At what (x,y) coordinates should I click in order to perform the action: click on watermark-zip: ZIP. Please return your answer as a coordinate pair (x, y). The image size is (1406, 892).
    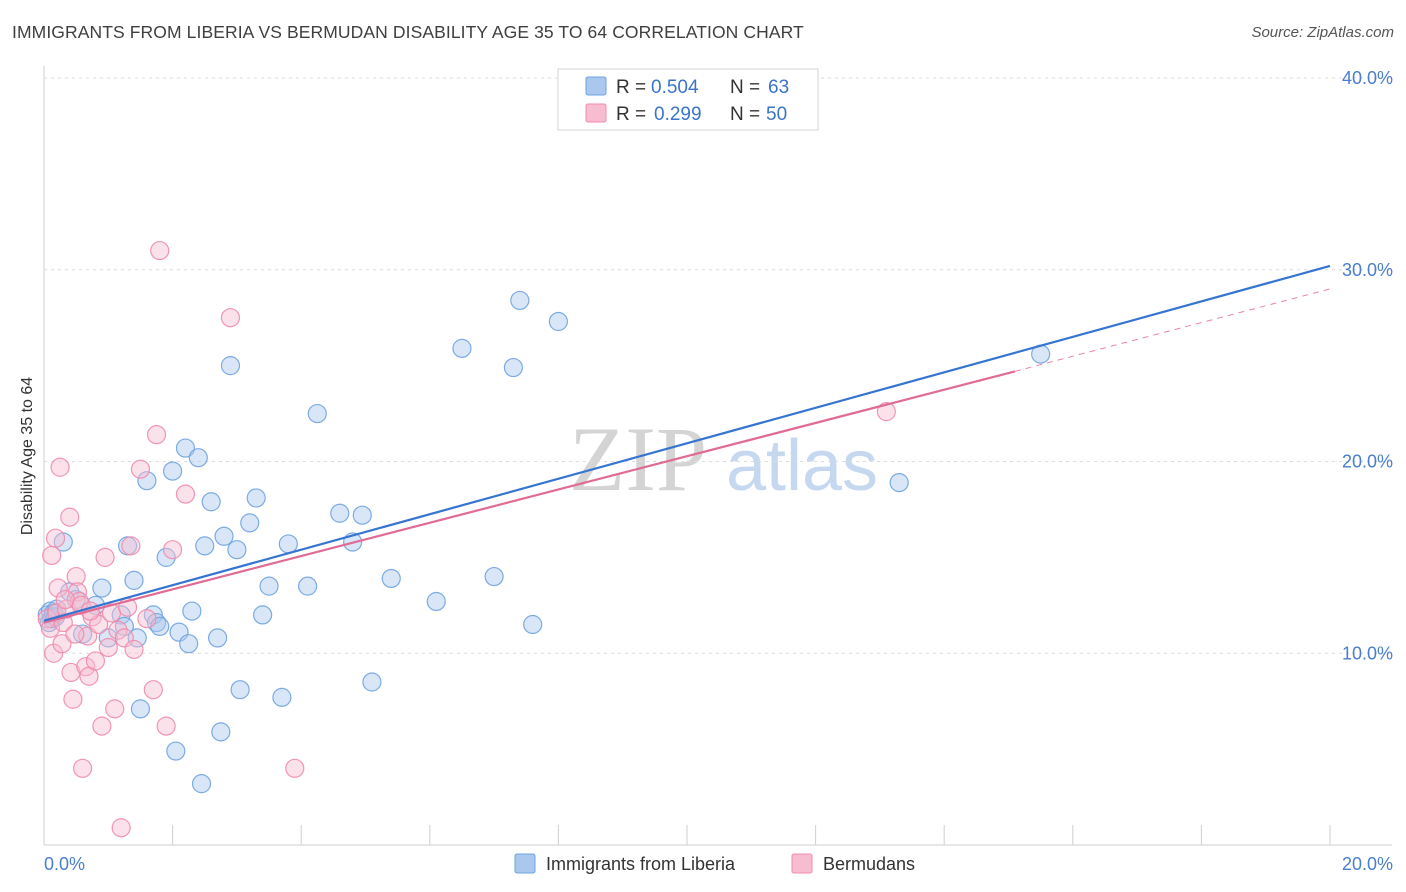
    Looking at the image, I should click on (638, 459).